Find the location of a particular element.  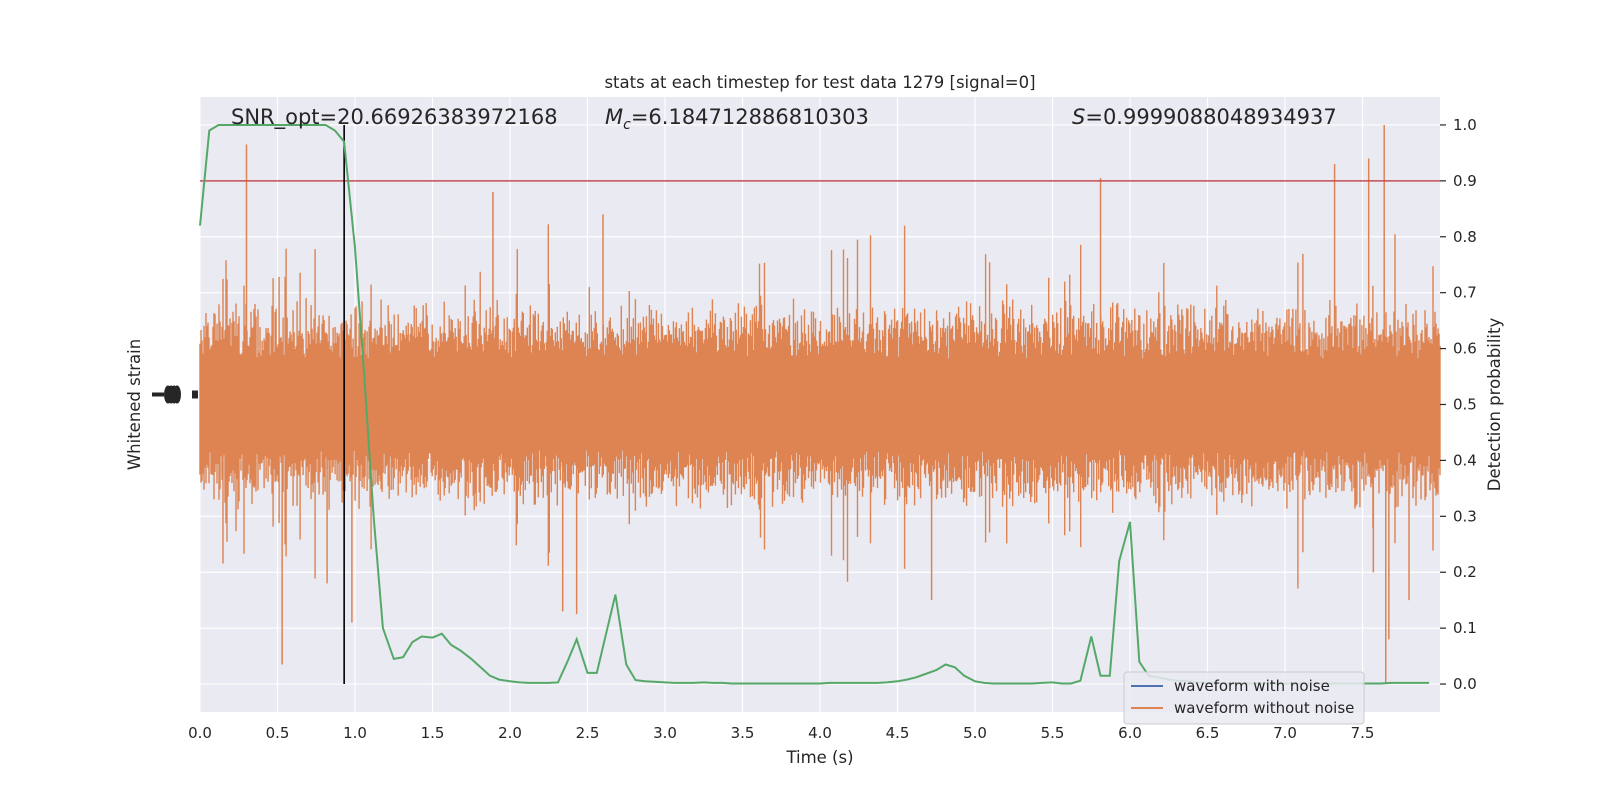

y-tick-label: 0.4 is located at coordinates (1465, 460).